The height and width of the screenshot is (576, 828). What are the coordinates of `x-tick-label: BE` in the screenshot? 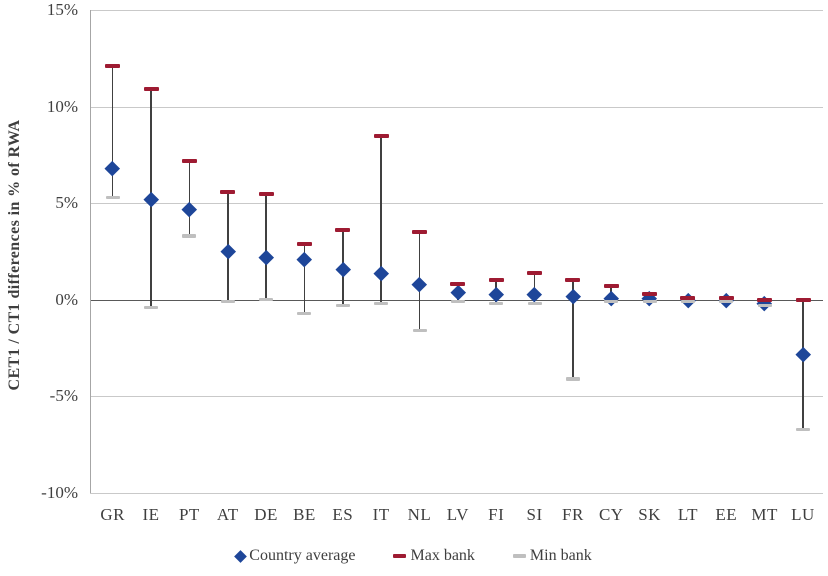 It's located at (304, 514).